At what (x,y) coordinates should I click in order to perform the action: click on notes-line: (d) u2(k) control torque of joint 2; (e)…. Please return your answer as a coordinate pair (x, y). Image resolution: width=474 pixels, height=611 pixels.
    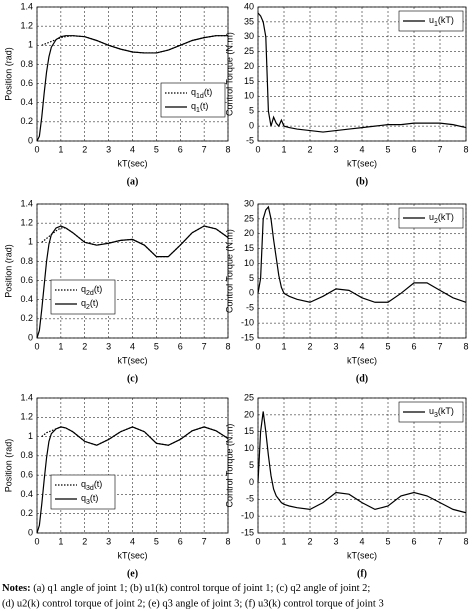
    Looking at the image, I should click on (193, 603).